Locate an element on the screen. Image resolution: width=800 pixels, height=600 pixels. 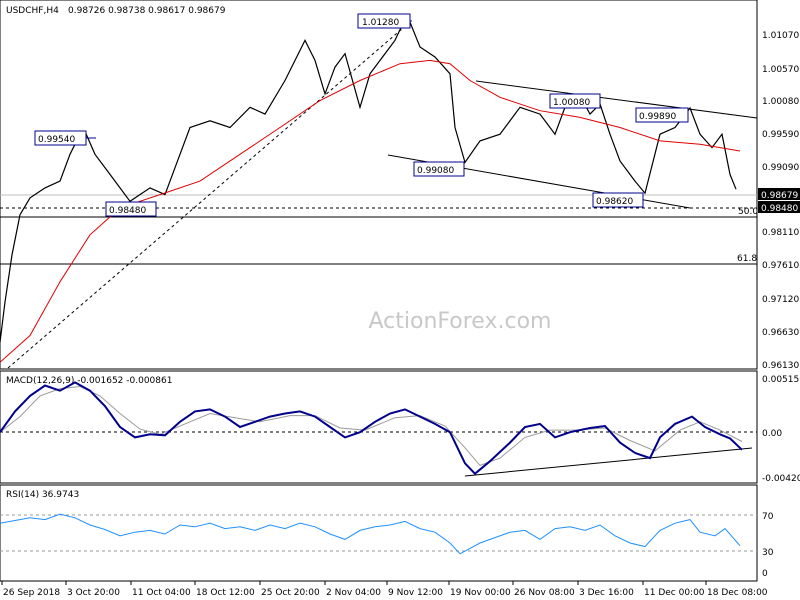
level-price-tag-bg is located at coordinates (779, 207).